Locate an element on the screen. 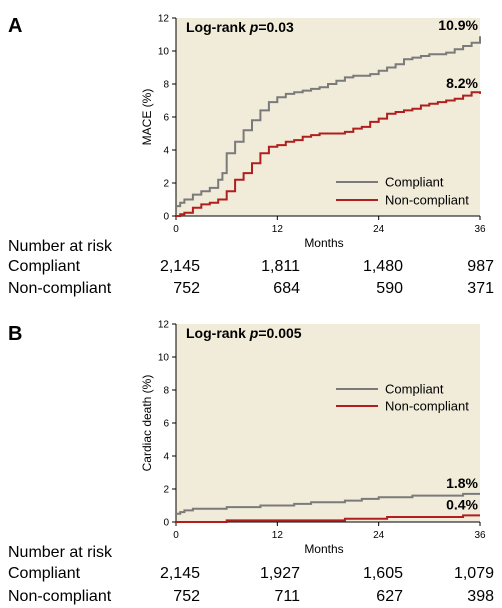 The width and height of the screenshot is (502, 608). risk-value: 1,811 is located at coordinates (280, 266).